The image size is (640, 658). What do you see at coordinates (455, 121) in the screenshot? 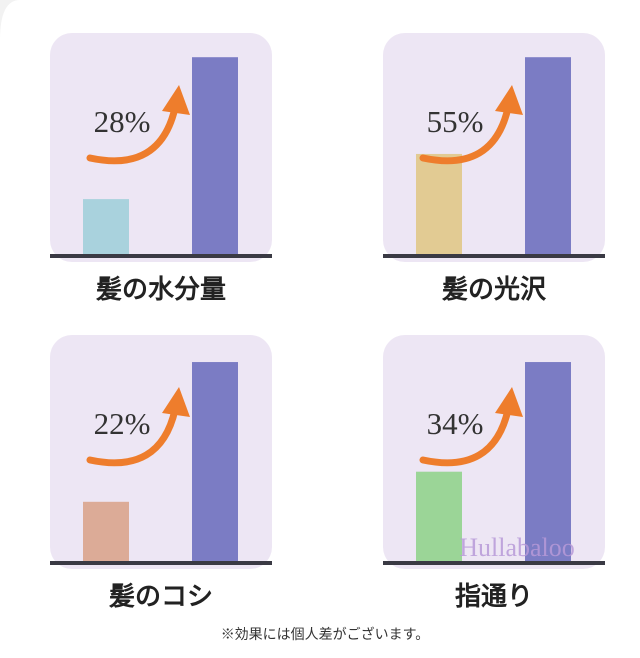
I see `annotation: 55%` at bounding box center [455, 121].